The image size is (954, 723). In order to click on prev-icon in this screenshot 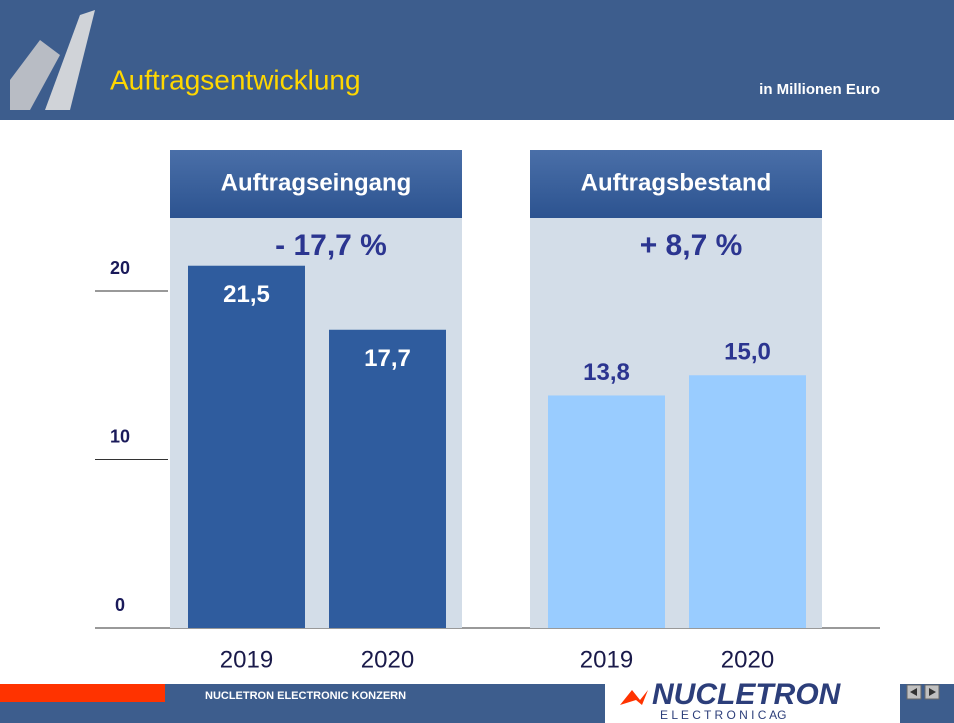, I will do `click(913, 692)`.